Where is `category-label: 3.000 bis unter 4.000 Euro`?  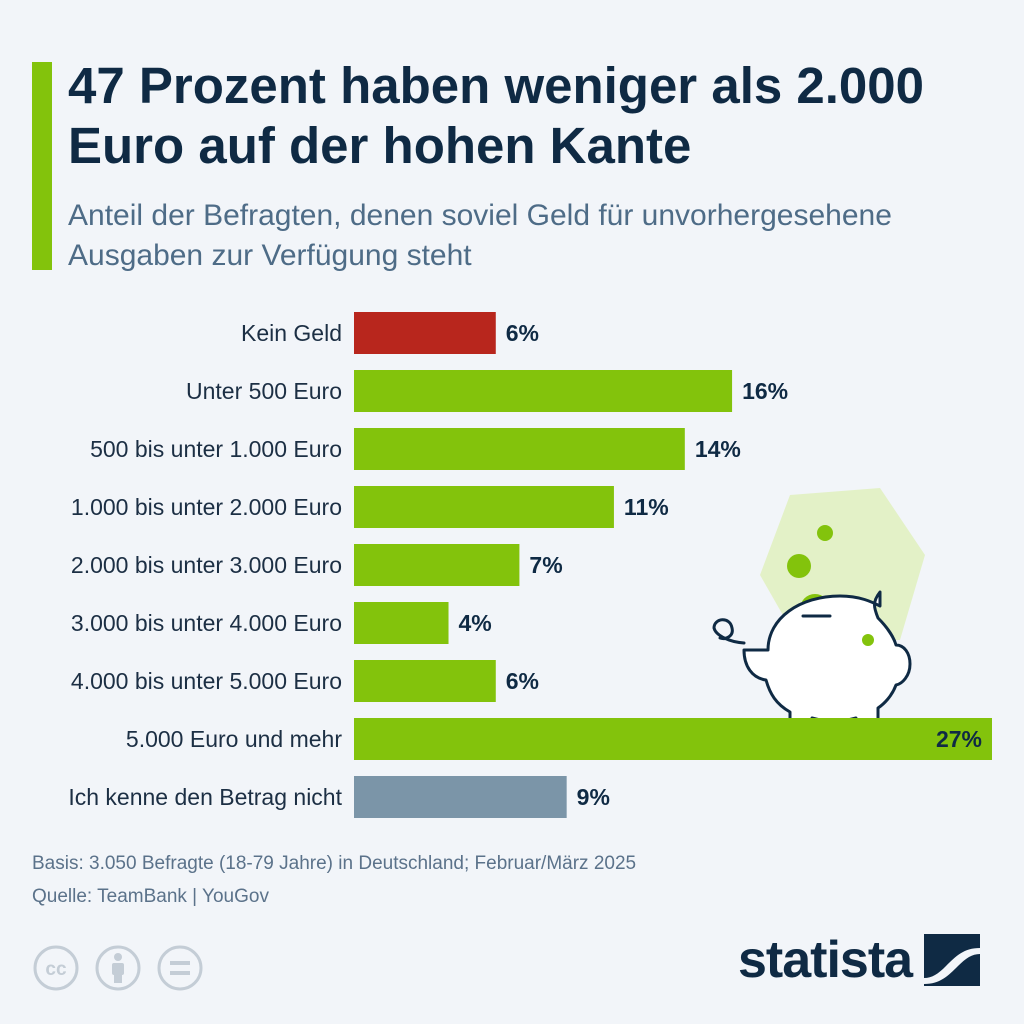
category-label: 3.000 bis unter 4.000 Euro is located at coordinates (206, 623).